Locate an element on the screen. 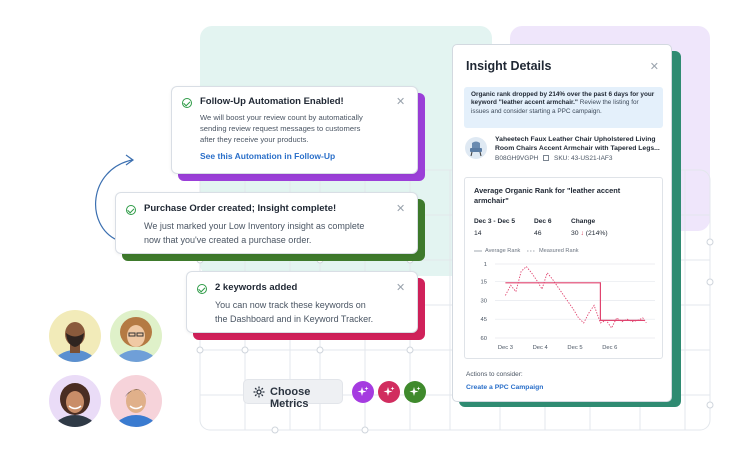 Image resolution: width=742 pixels, height=475 pixels. stat-header: Dec 6 is located at coordinates (543, 221).